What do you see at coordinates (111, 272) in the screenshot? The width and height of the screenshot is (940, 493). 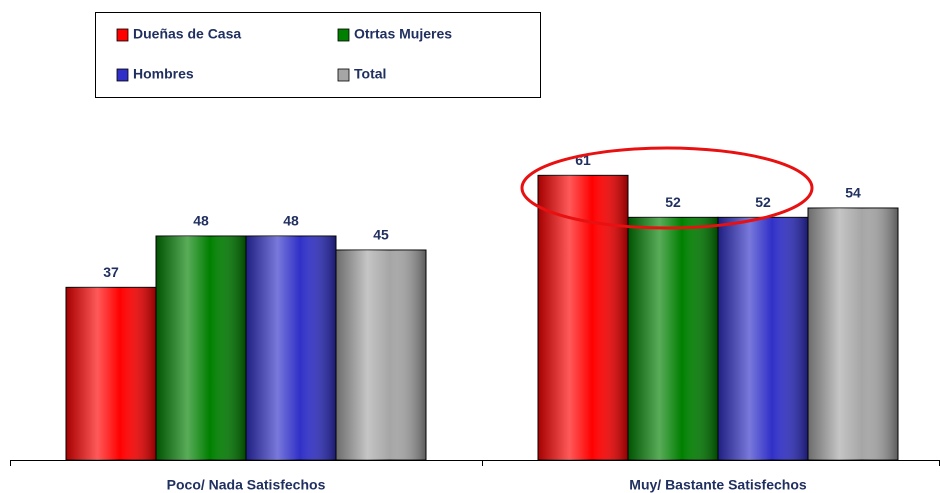 I see `data-label: 37` at bounding box center [111, 272].